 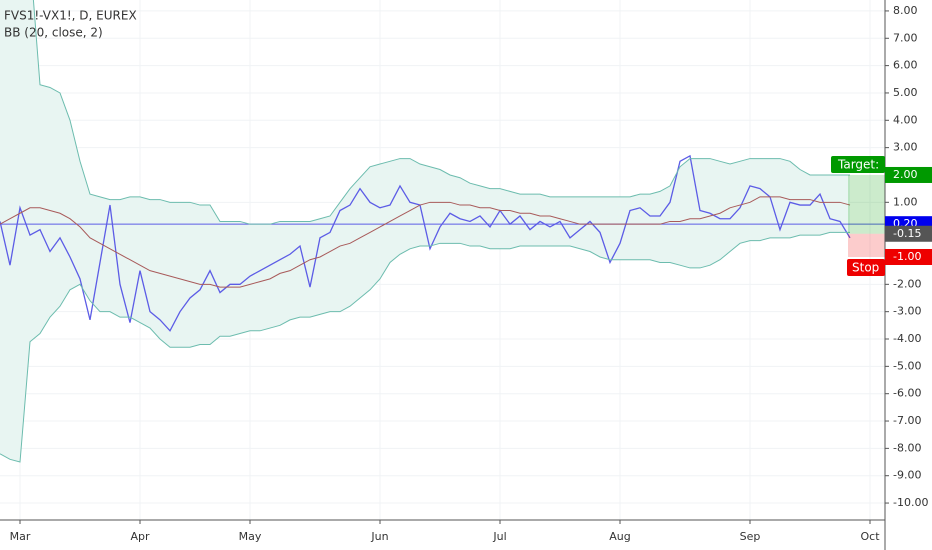 What do you see at coordinates (907, 283) in the screenshot?
I see `y-tick-label: -2.00` at bounding box center [907, 283].